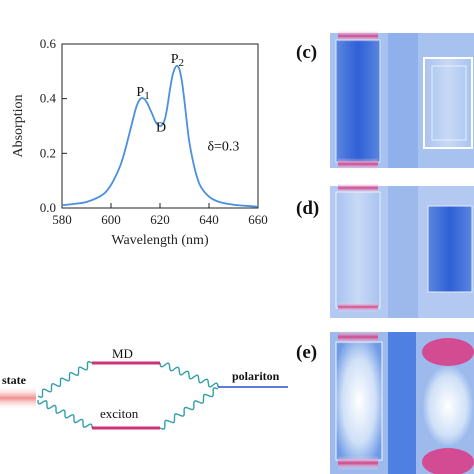  I want to click on absorption-series-line, so click(160, 136).